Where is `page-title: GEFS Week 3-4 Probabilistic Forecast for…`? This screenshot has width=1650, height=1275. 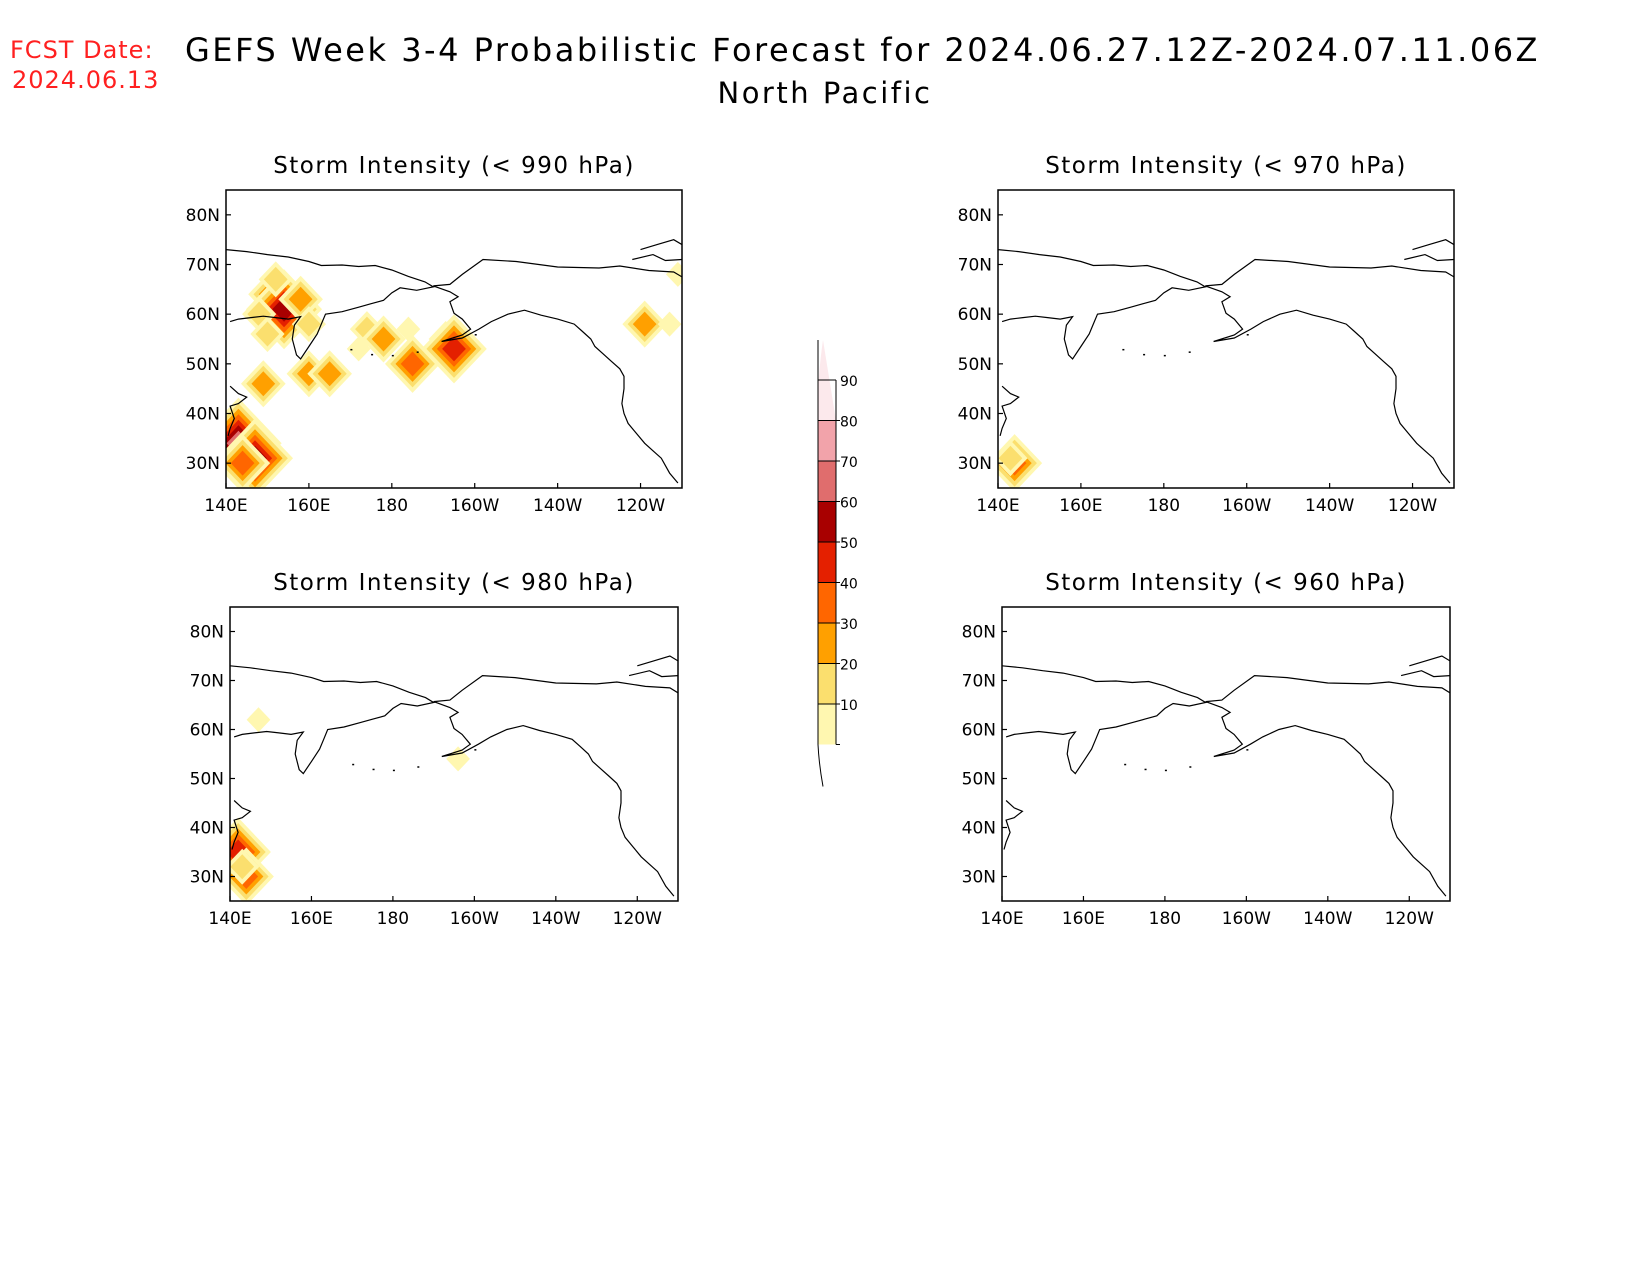
page-title: GEFS Week 3-4 Probabilistic Forecast for… is located at coordinates (862, 50).